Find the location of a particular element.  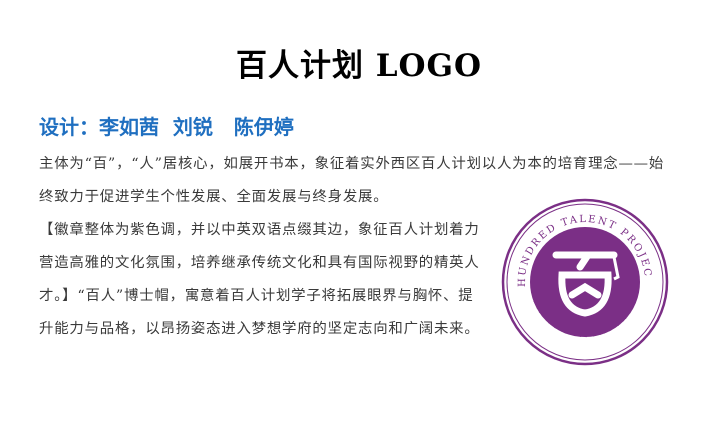

hundred-talent-logo: HUNDRED TALENT PROJECT 成都市实验外国语学校西区 is located at coordinates (584, 281).